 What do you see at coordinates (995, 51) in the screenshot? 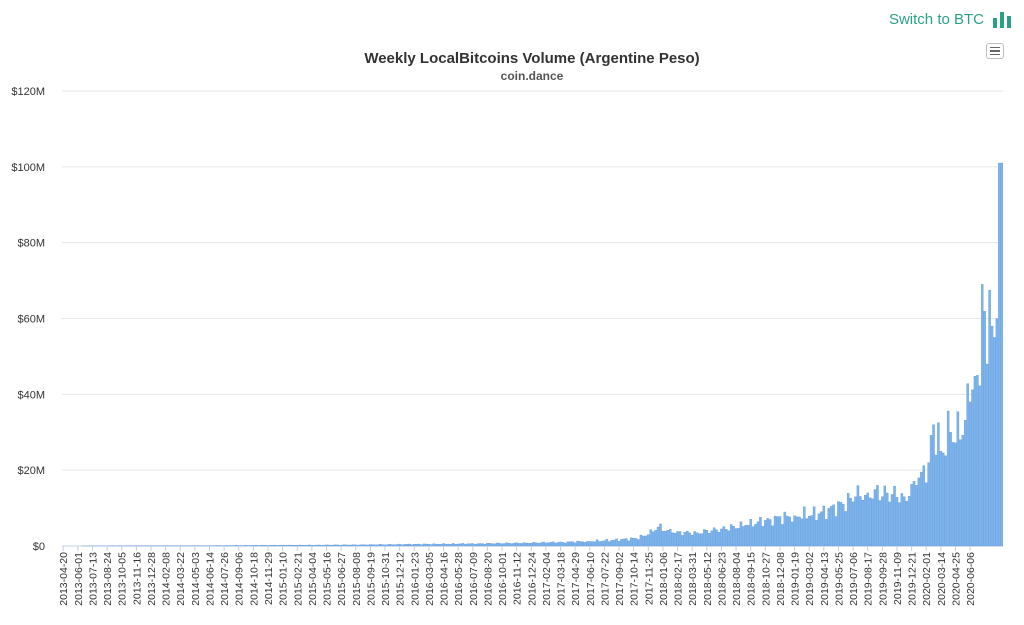
I see `hamburger-menu-icon` at bounding box center [995, 51].